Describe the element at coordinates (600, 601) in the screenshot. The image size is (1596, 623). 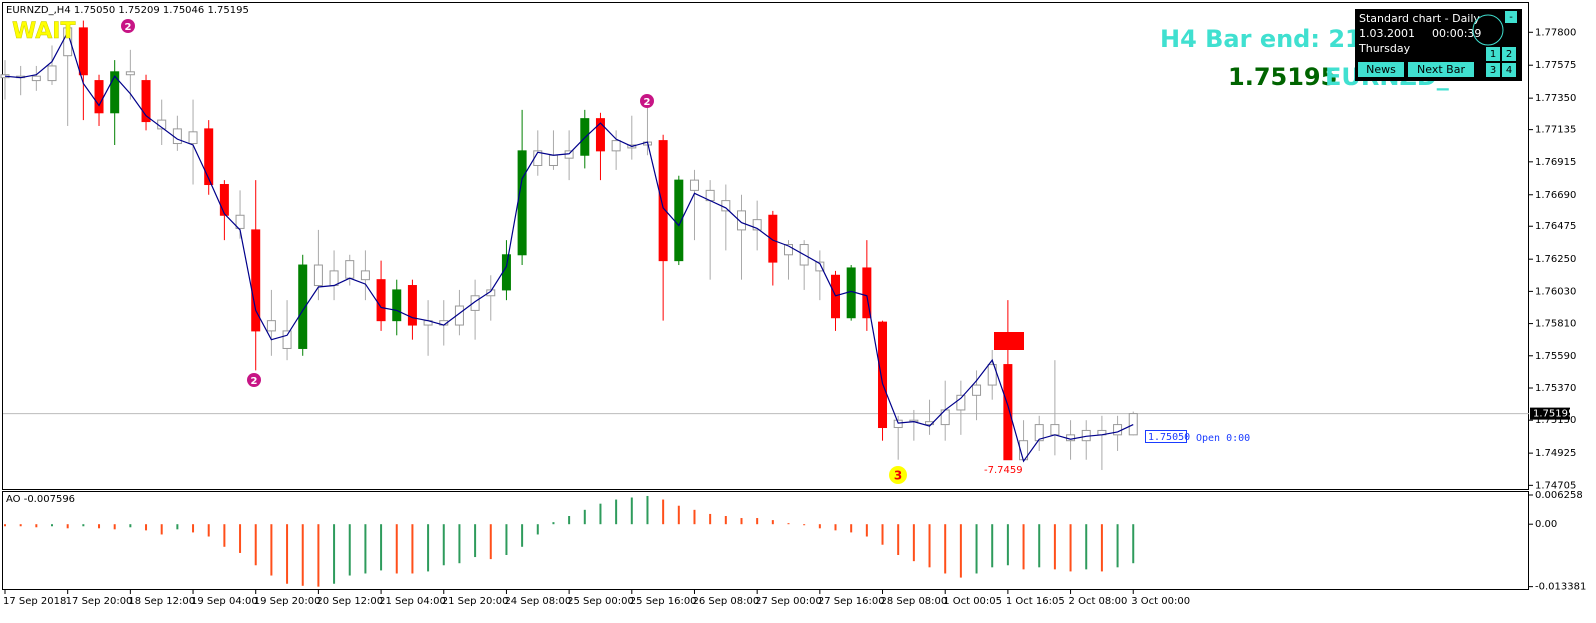
I see `x-tick-label: 25 Sep 00:00` at that location.